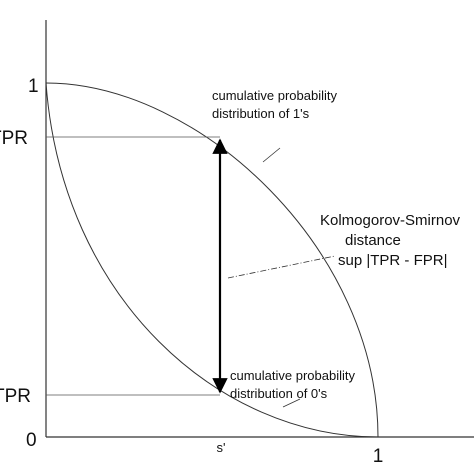 The image size is (474, 474). What do you see at coordinates (261, 113) in the screenshot?
I see `annotation: distribution of 1's` at bounding box center [261, 113].